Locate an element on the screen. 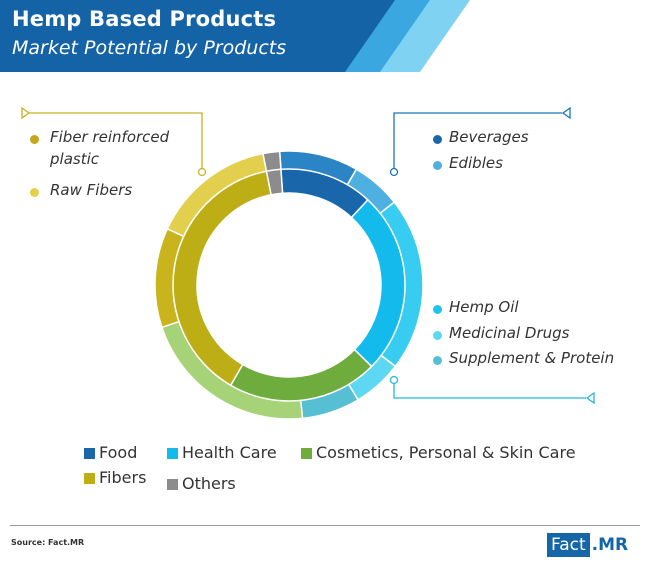 The width and height of the screenshot is (650, 566). legend-swatch-cosmetics is located at coordinates (306, 453).